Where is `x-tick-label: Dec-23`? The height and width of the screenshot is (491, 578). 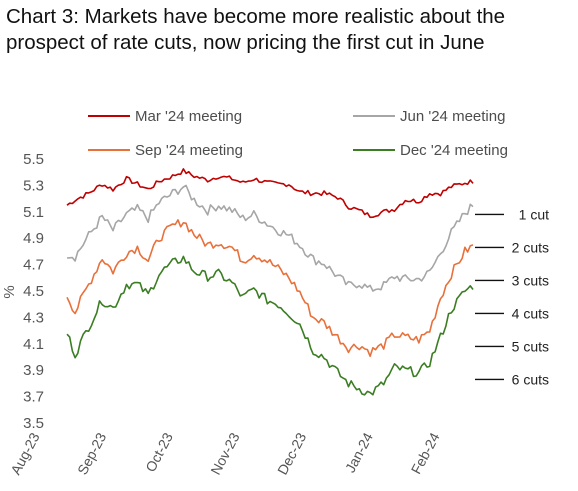 x-tick-label: Dec-23 is located at coordinates (291, 454).